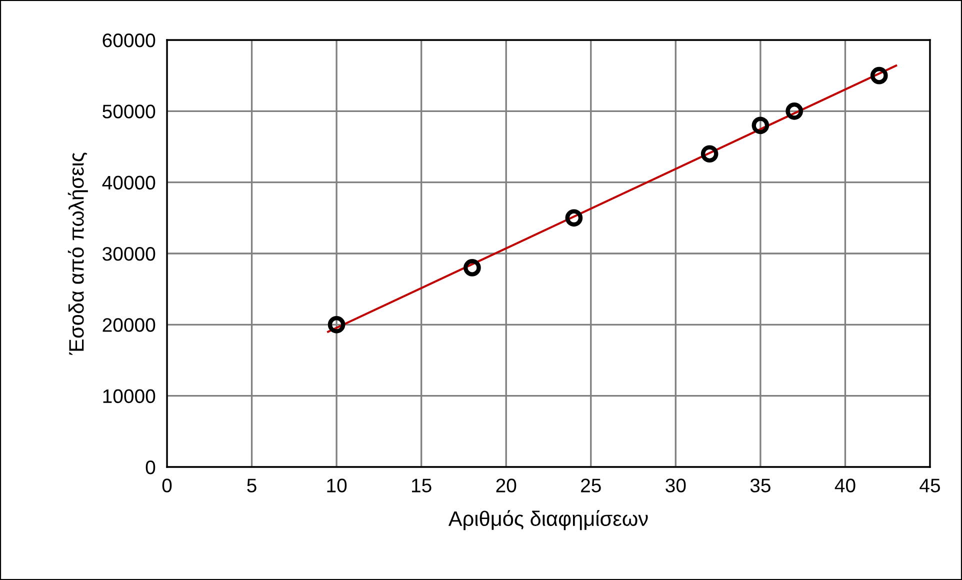 The height and width of the screenshot is (580, 962). I want to click on x-tick-label: 35, so click(760, 485).